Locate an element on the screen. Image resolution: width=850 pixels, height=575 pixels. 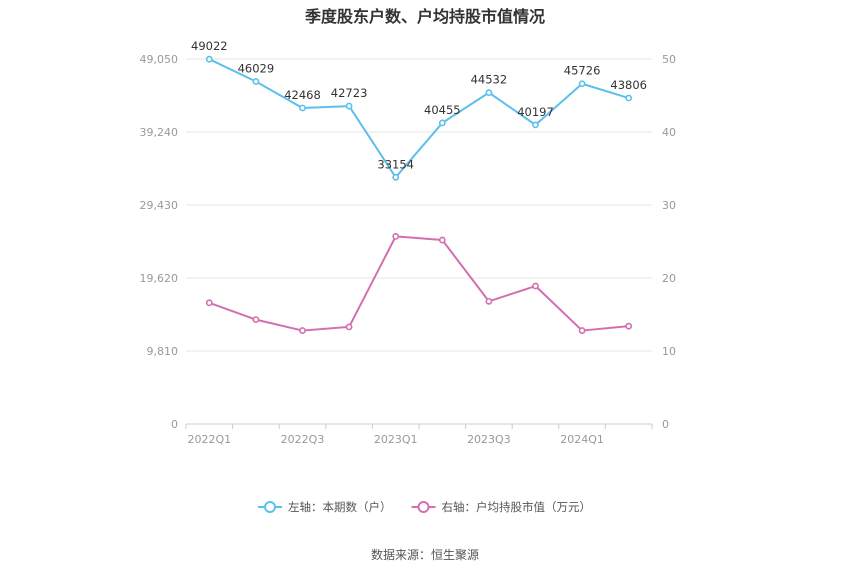
left-tick-label: 19,620 is located at coordinates (159, 278).